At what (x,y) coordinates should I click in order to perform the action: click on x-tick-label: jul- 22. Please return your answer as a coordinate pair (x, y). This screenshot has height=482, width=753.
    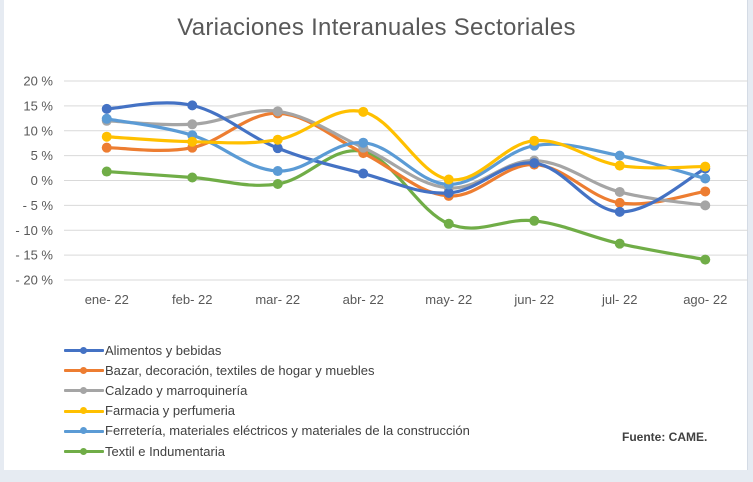
    Looking at the image, I should click on (619, 299).